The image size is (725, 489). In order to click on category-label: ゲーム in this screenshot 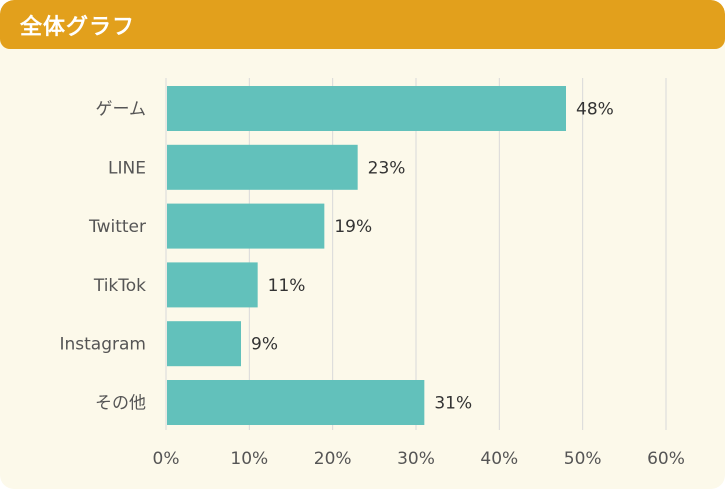, I will do `click(121, 110)`.